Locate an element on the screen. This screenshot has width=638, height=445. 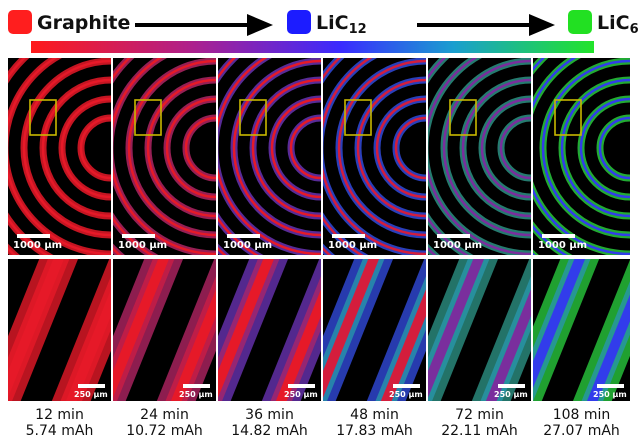
time-label: 72 min is located at coordinates (479, 415).